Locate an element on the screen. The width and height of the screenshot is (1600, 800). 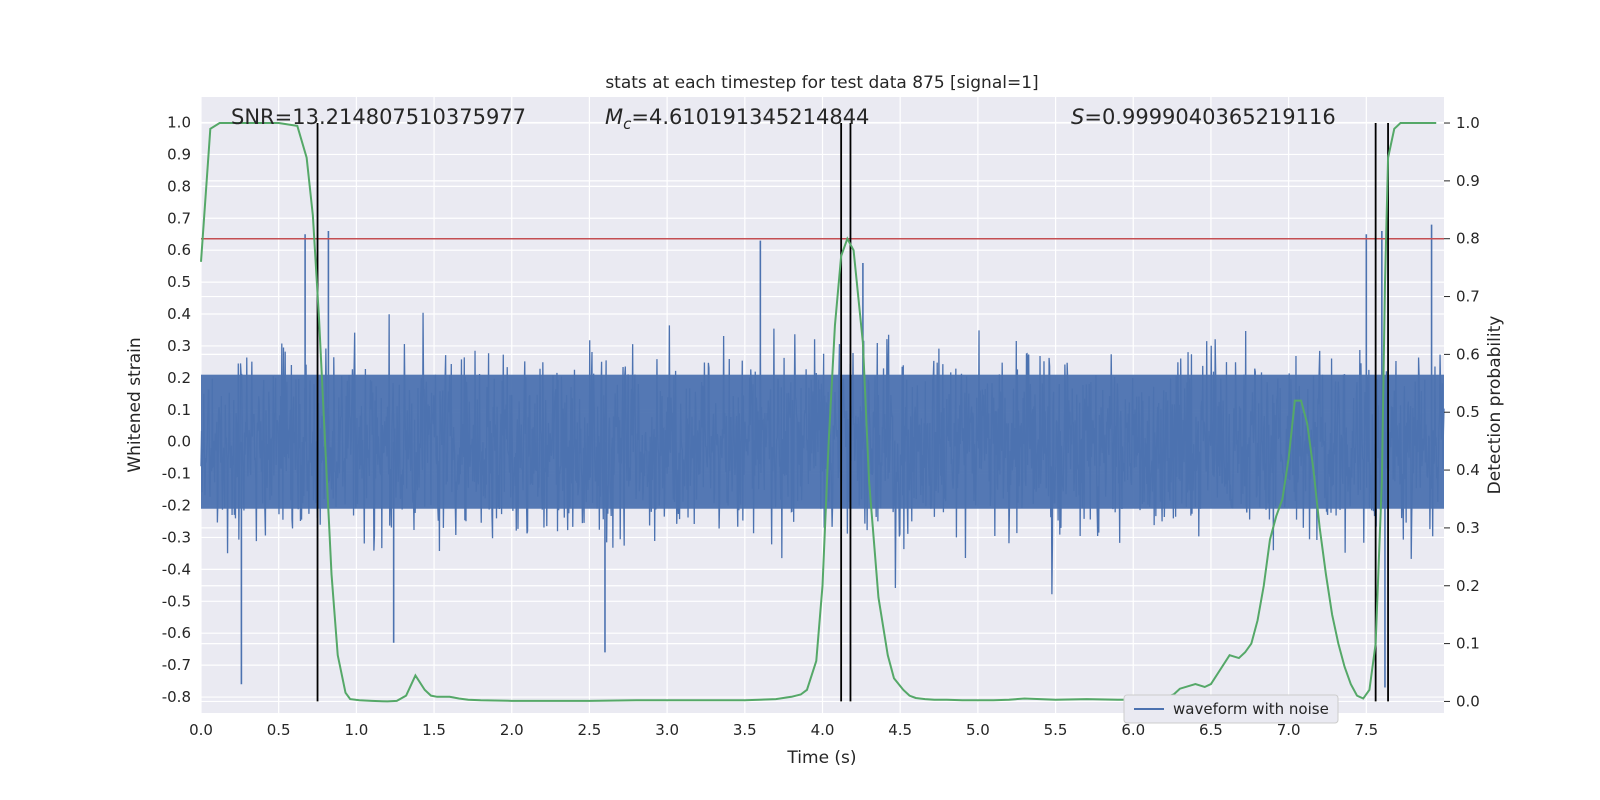
y-tick-label: 1.0 is located at coordinates (179, 123).